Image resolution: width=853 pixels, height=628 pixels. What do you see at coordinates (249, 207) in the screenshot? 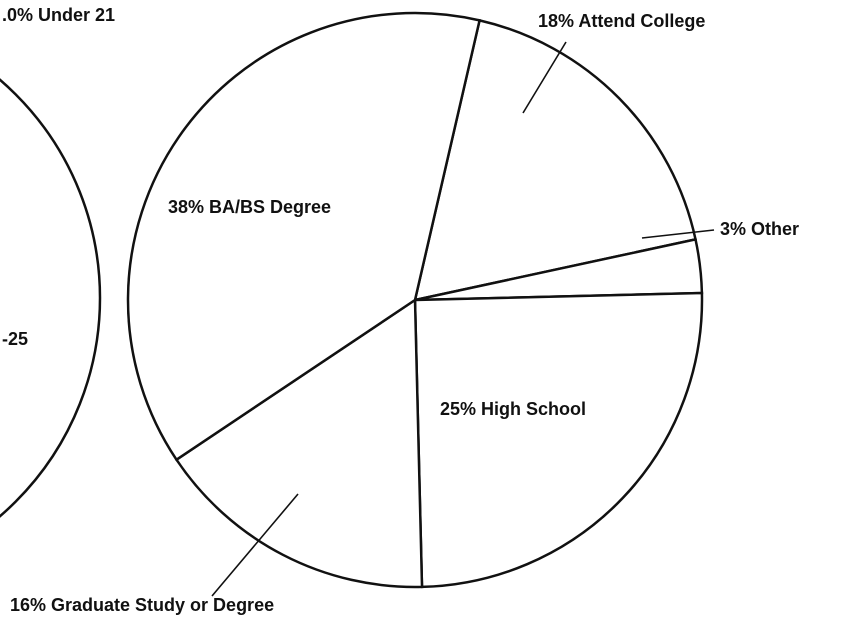
I see `slice-label: 38% BA/BS Degree` at bounding box center [249, 207].